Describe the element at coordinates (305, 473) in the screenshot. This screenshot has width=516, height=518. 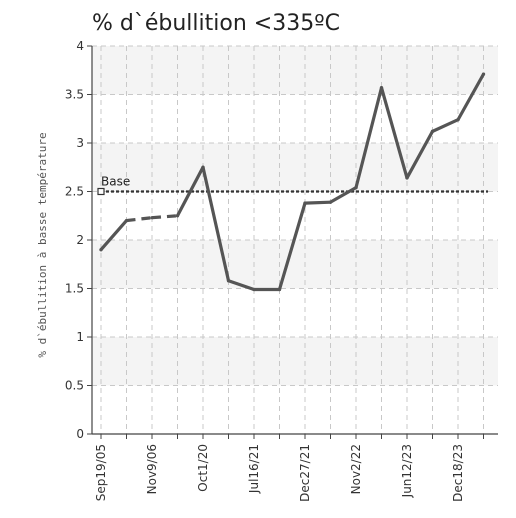
I see `x-tick-label: Dec27/21` at that location.